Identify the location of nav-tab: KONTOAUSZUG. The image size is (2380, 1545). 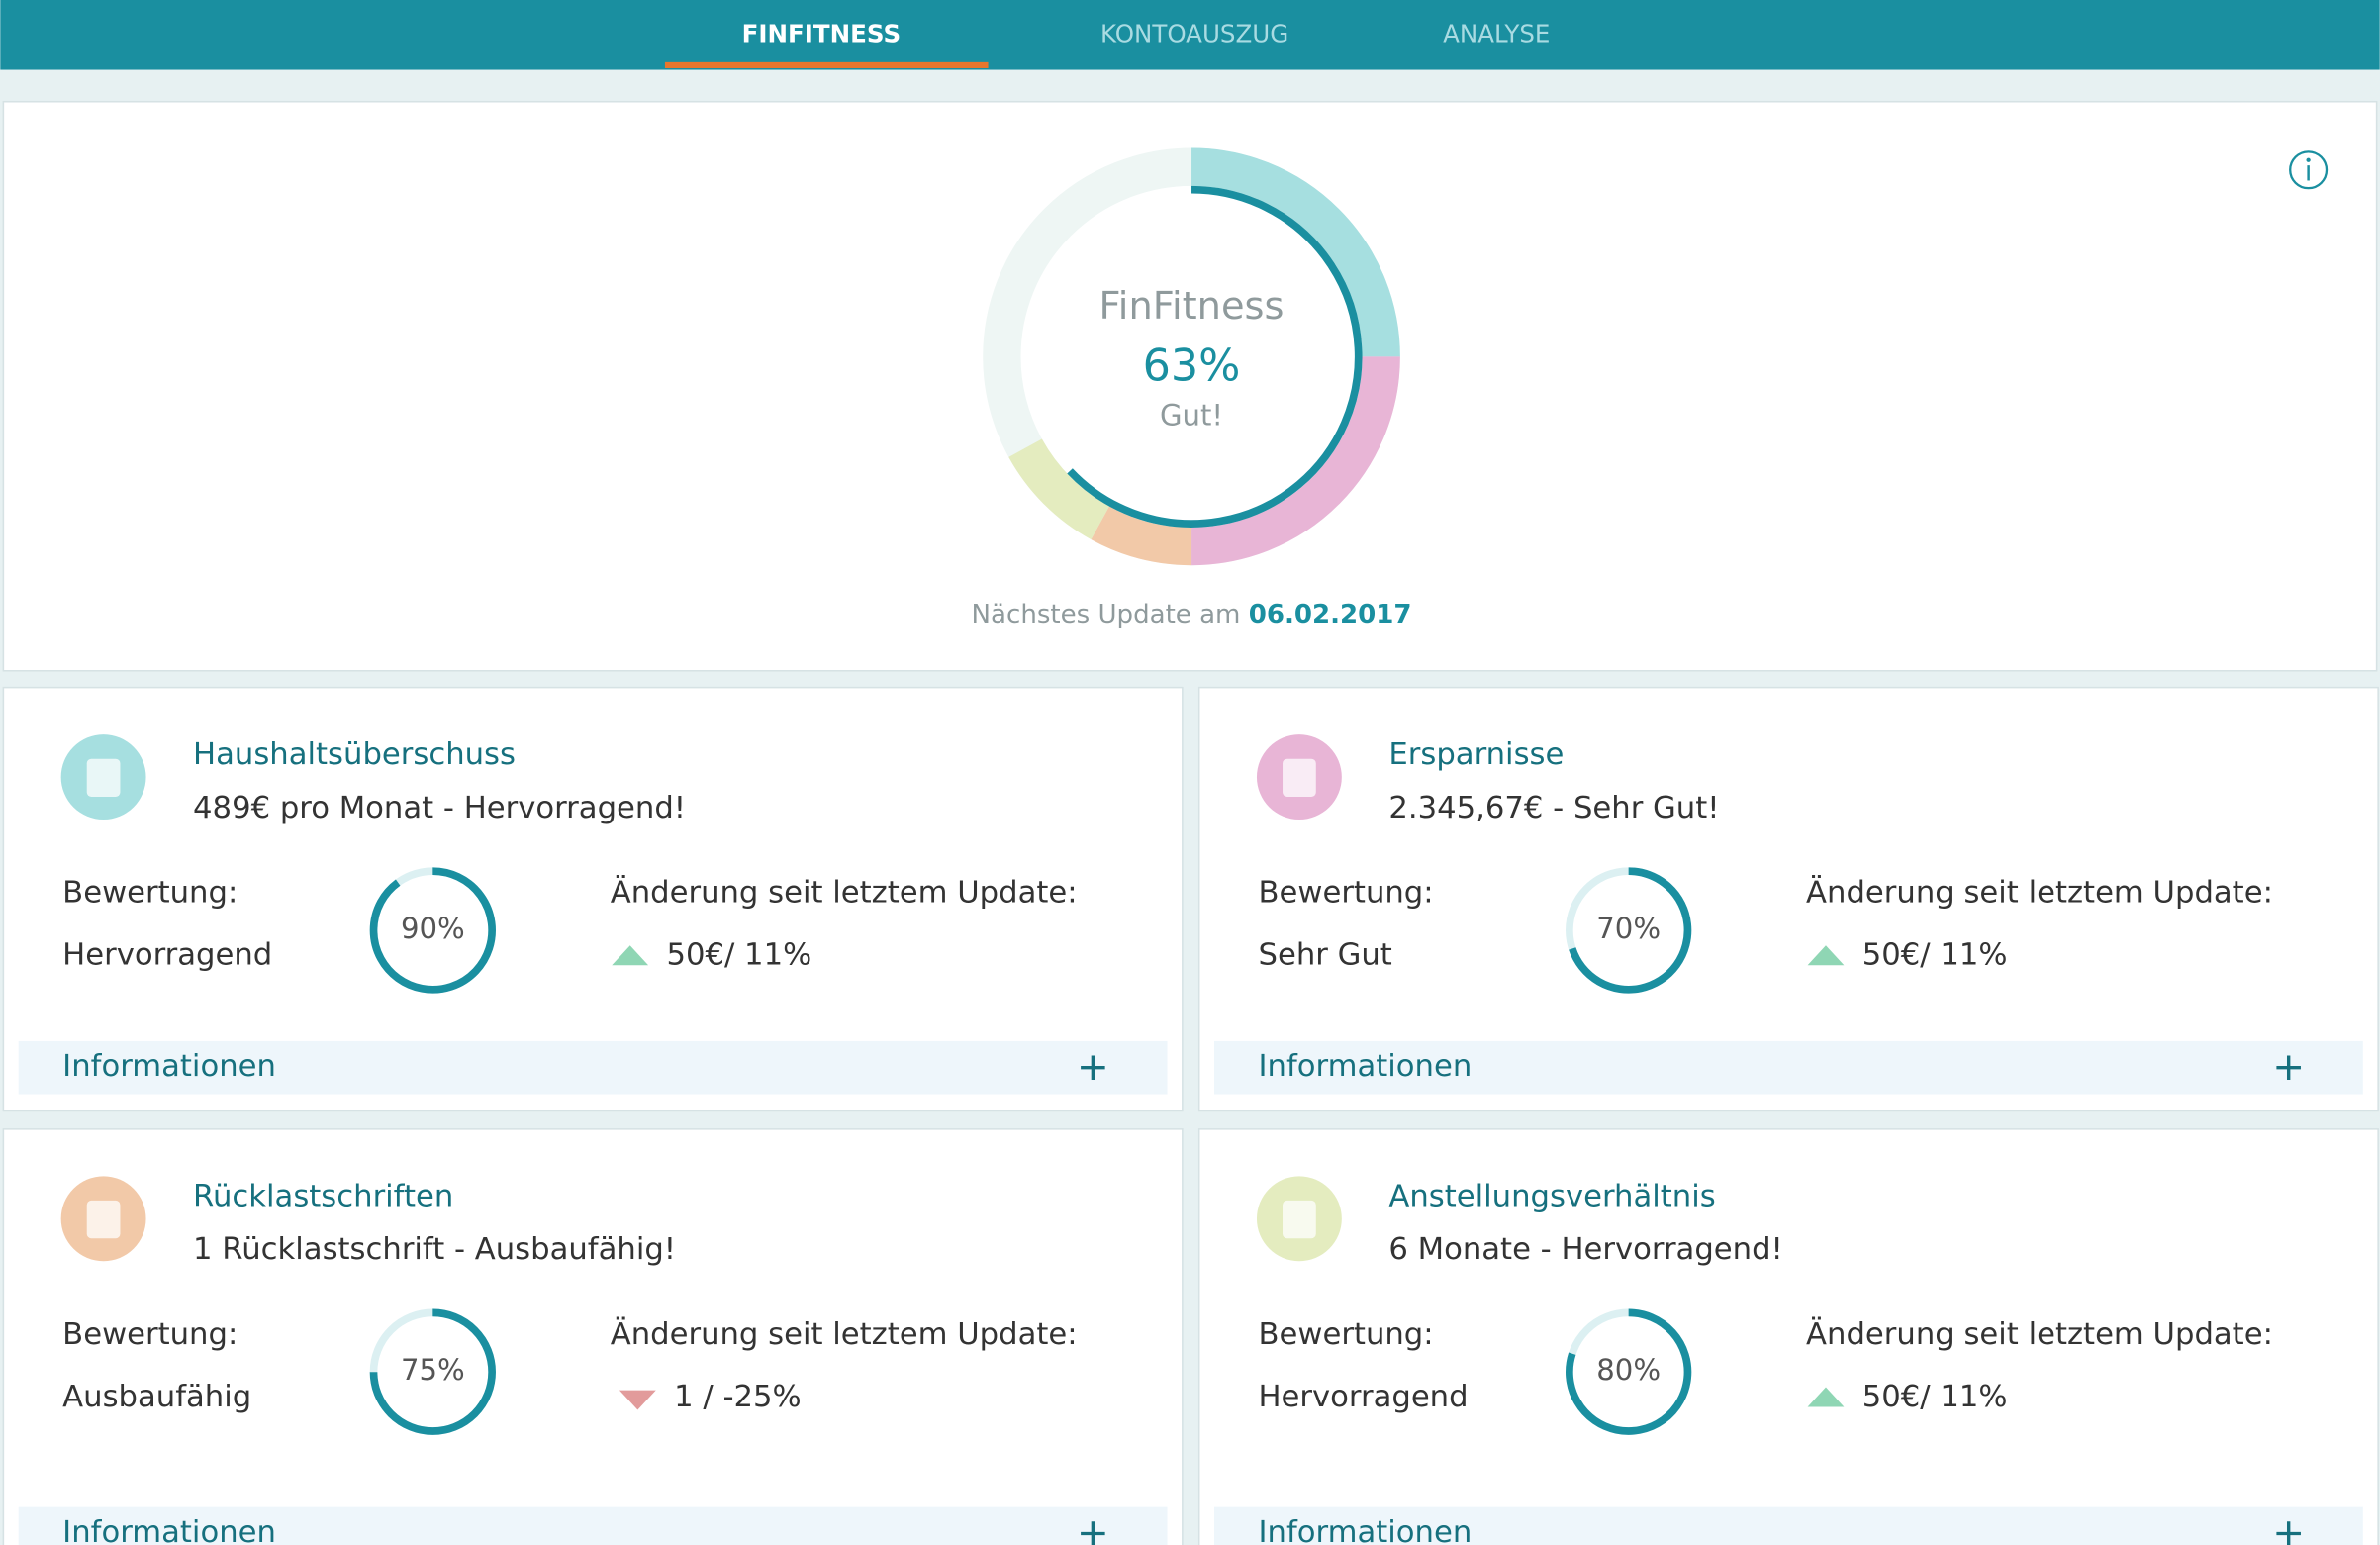
(1194, 34).